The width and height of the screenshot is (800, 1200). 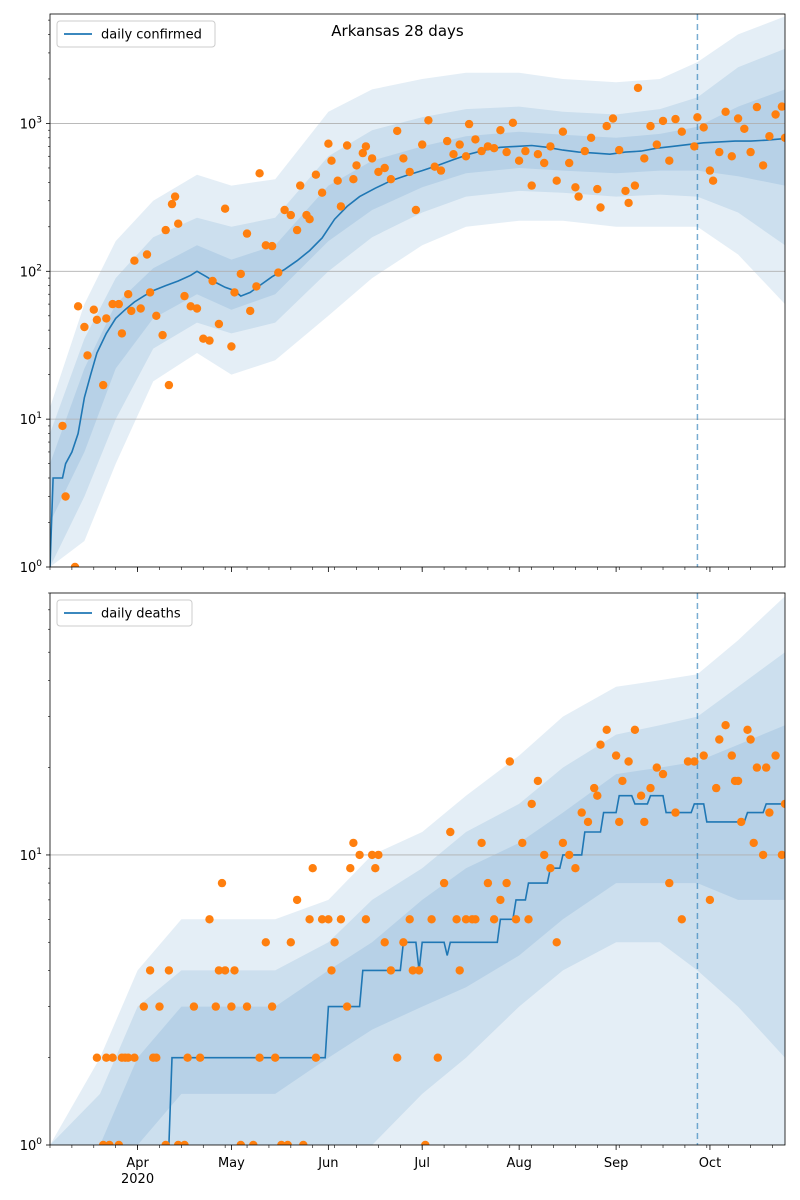 I want to click on legend-box, so click(x=124, y=613).